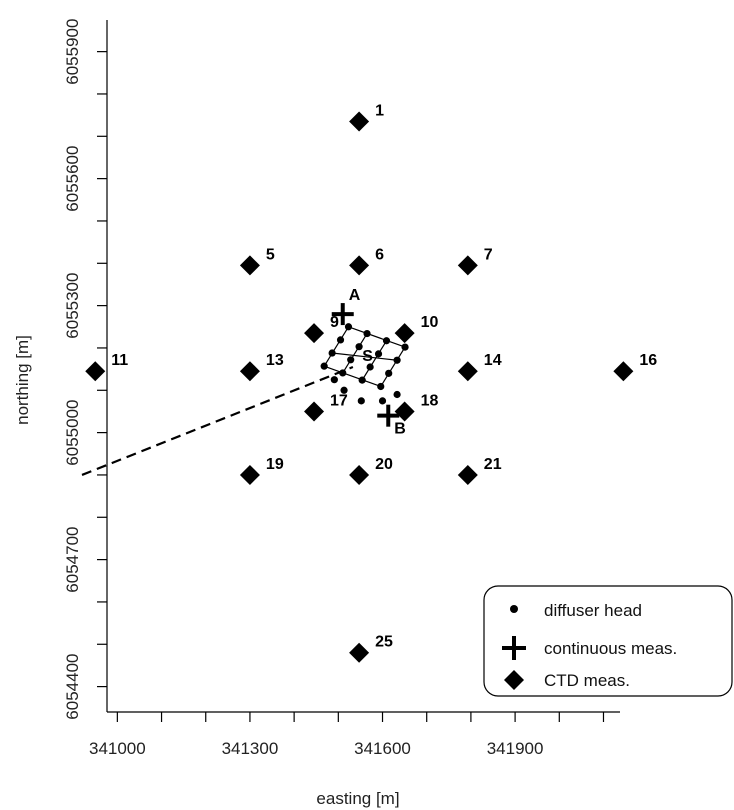 This screenshot has height=810, width=734. Describe the element at coordinates (250, 748) in the screenshot. I see `x-tick-label: 341300` at that location.